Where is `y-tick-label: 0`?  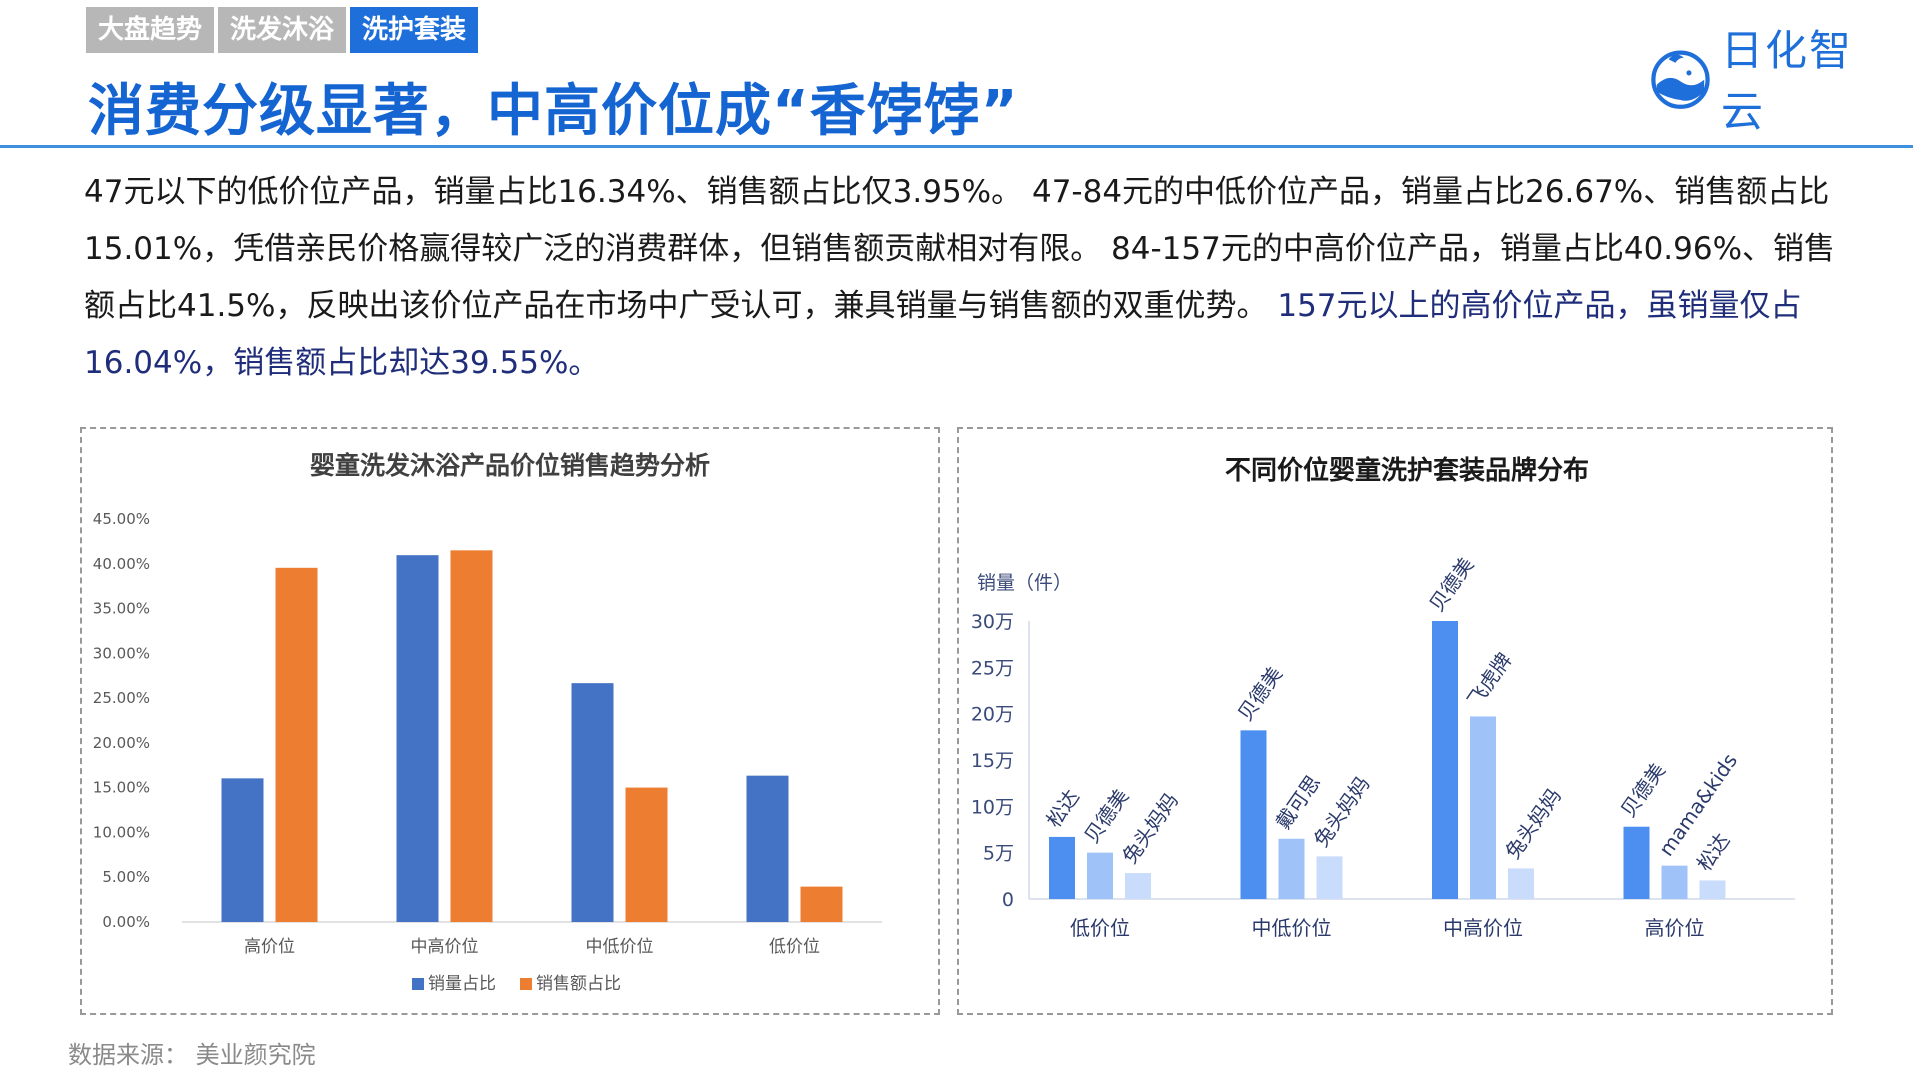
y-tick-label: 0 is located at coordinates (1008, 900).